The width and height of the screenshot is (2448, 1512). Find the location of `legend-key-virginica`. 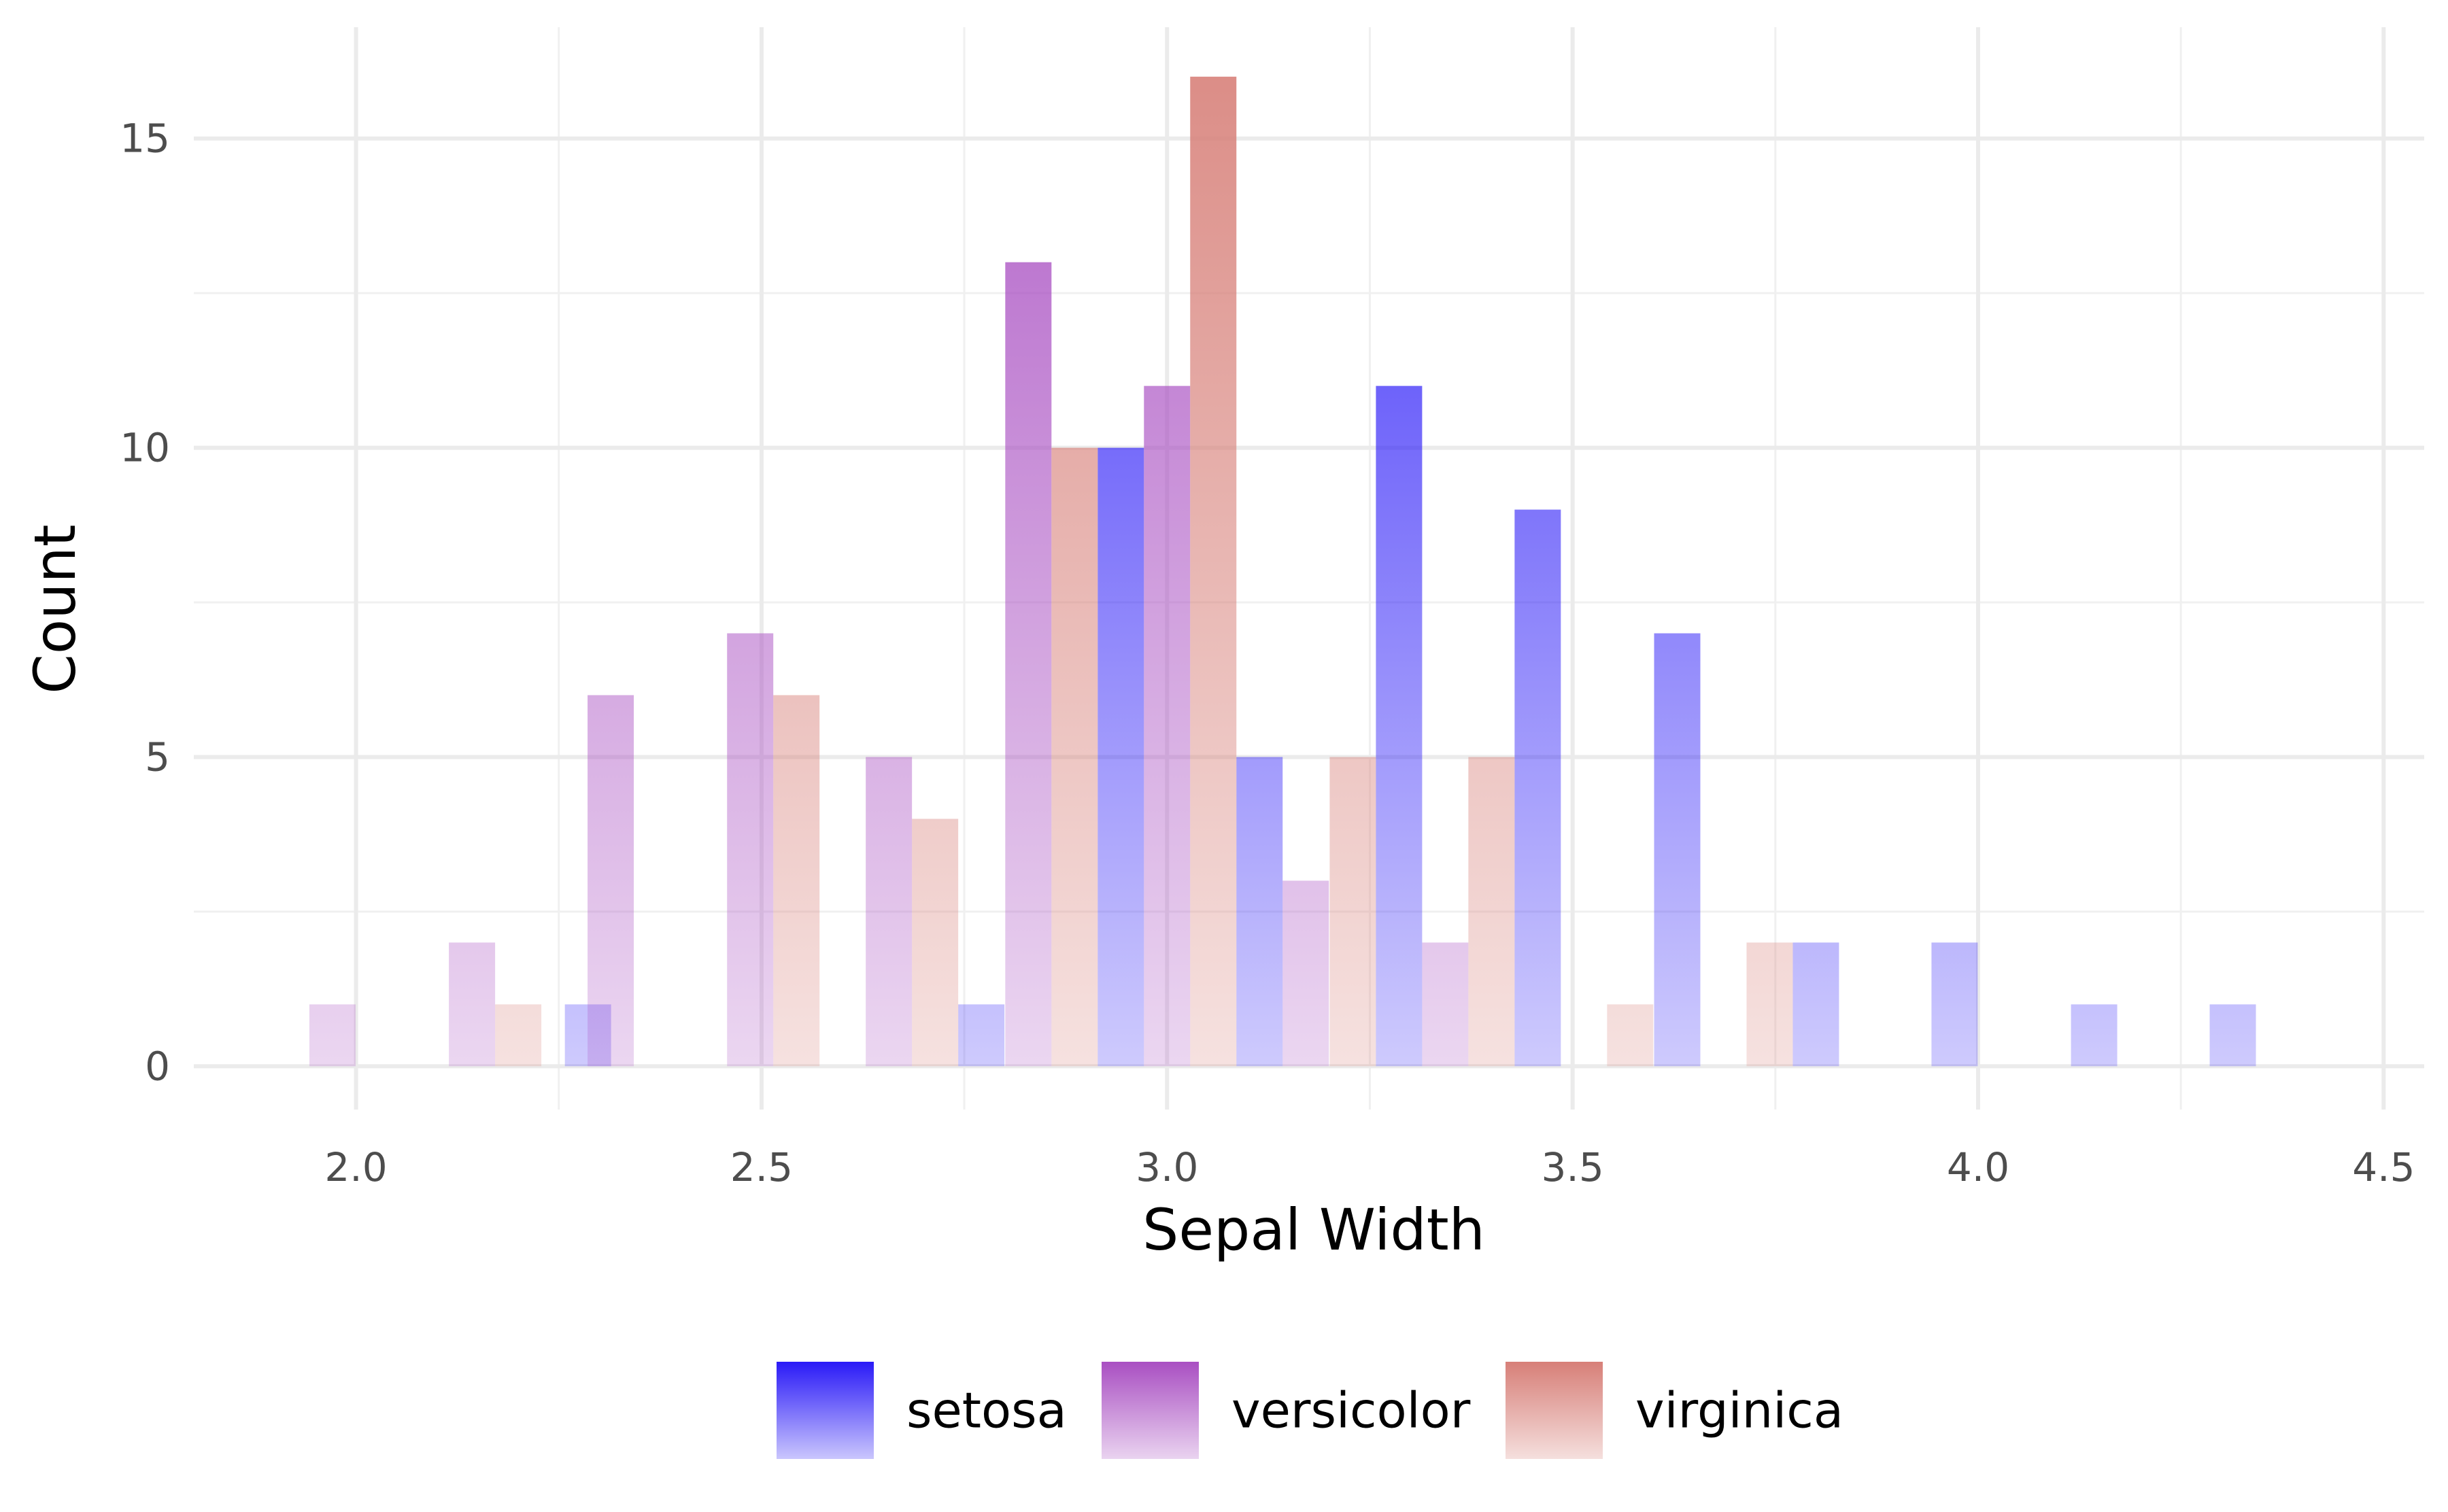

legend-key-virginica is located at coordinates (1554, 1411).